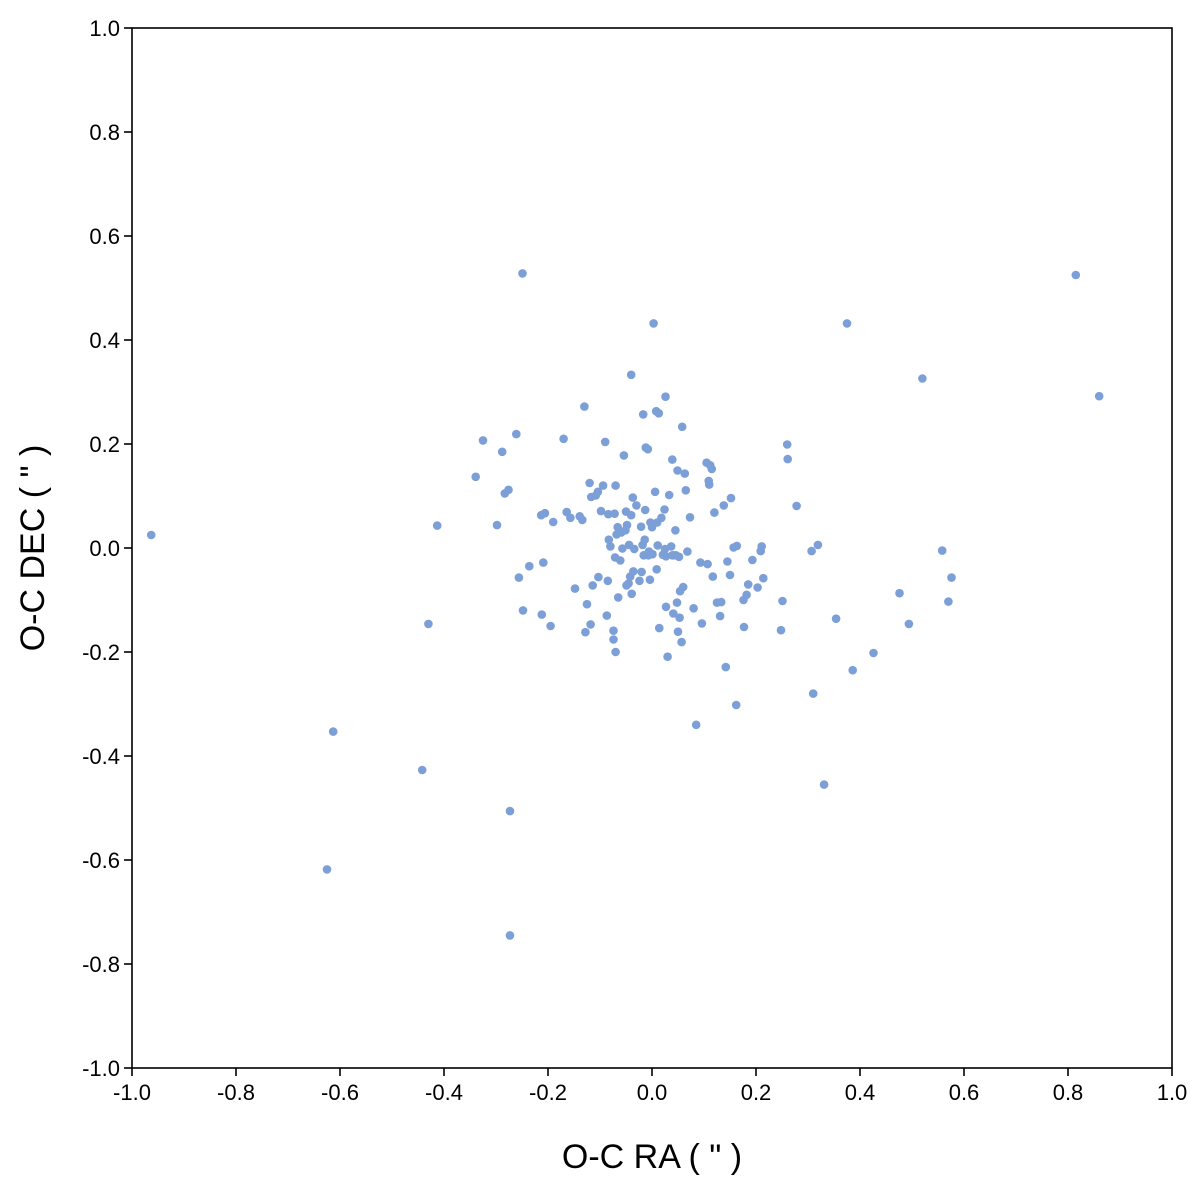 This screenshot has height=1194, width=1200. What do you see at coordinates (860, 1092) in the screenshot?
I see `x-tick-label: 0.4` at bounding box center [860, 1092].